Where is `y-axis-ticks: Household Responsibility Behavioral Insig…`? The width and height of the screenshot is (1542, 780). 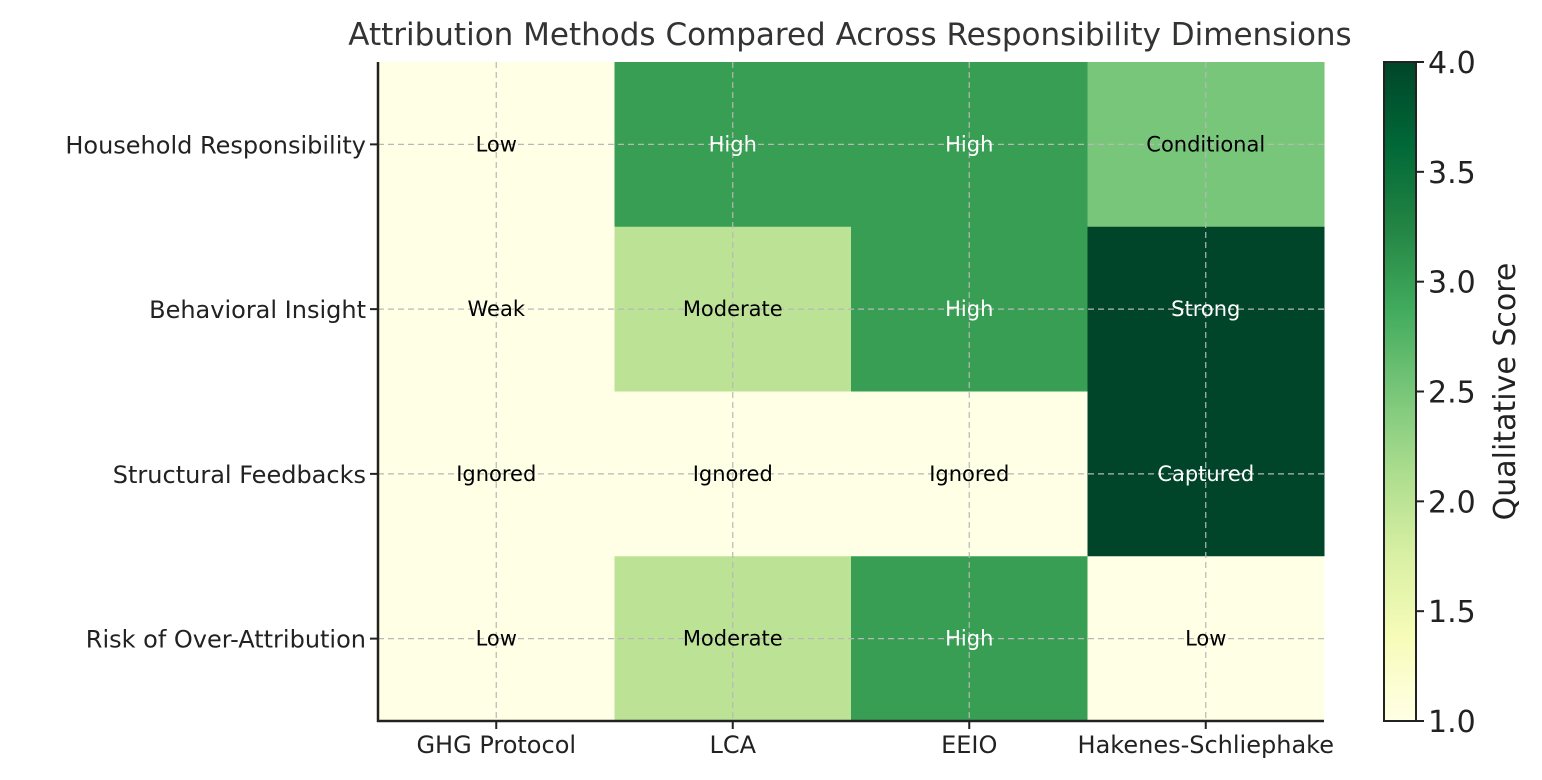
y-axis-ticks: Household Responsibility Behavioral Insig… is located at coordinates (221, 392).